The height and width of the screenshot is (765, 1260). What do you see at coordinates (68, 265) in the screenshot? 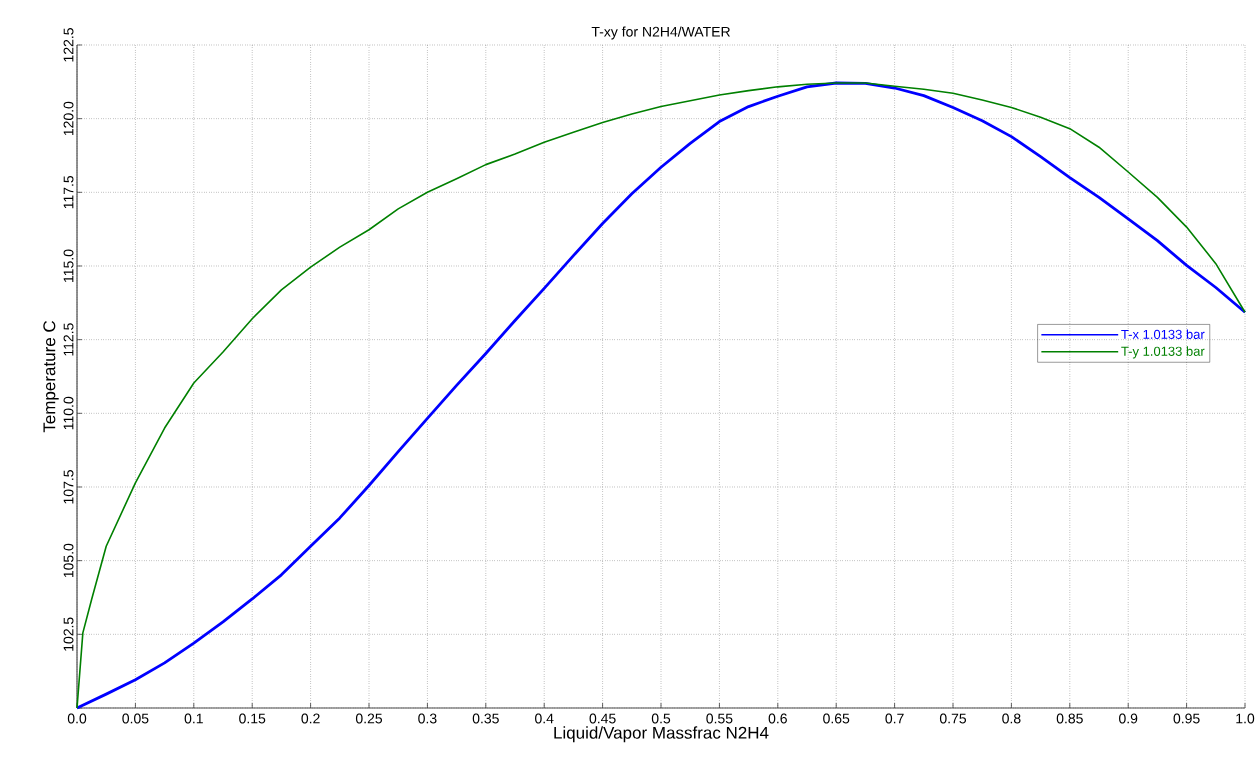
I see `y-tick-label: 115.0` at bounding box center [68, 265].